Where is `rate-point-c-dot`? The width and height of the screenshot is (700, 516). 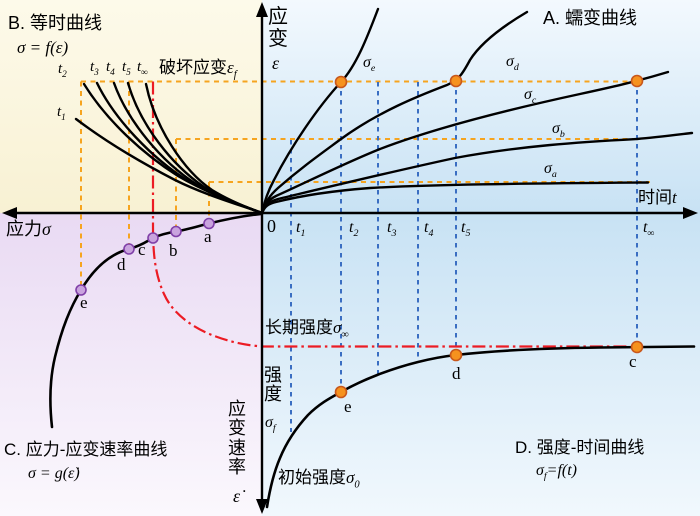
rate-point-c-dot is located at coordinates (153, 238).